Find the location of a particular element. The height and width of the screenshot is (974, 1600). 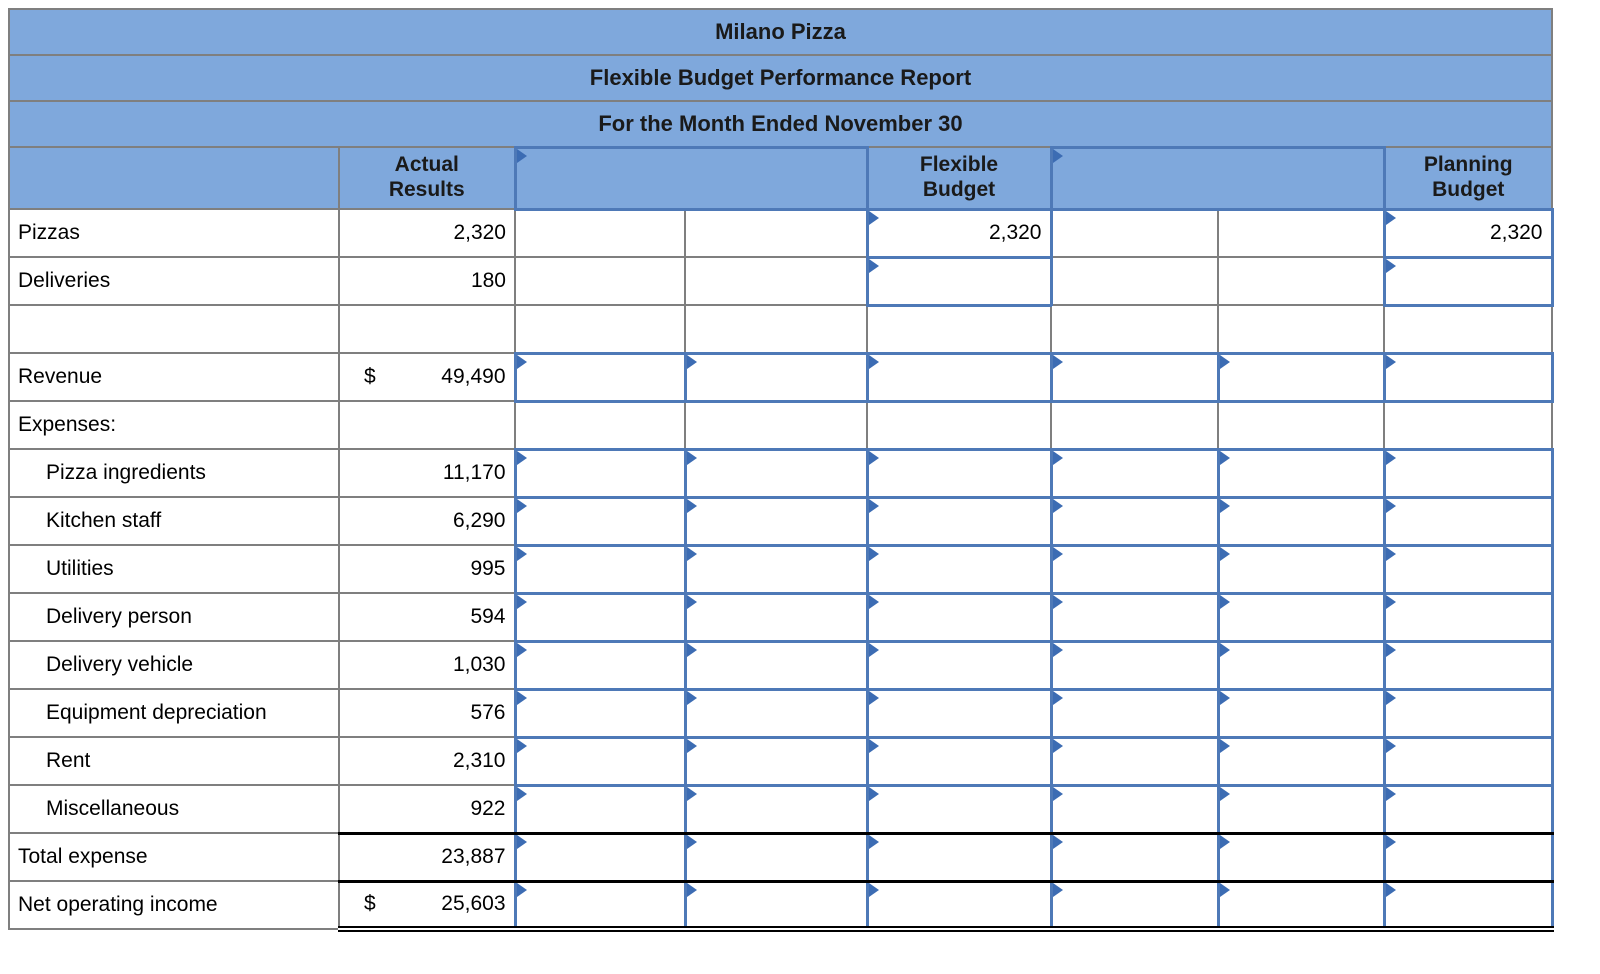

input-equipment-depreciation-planning-budget is located at coordinates (1468, 713).